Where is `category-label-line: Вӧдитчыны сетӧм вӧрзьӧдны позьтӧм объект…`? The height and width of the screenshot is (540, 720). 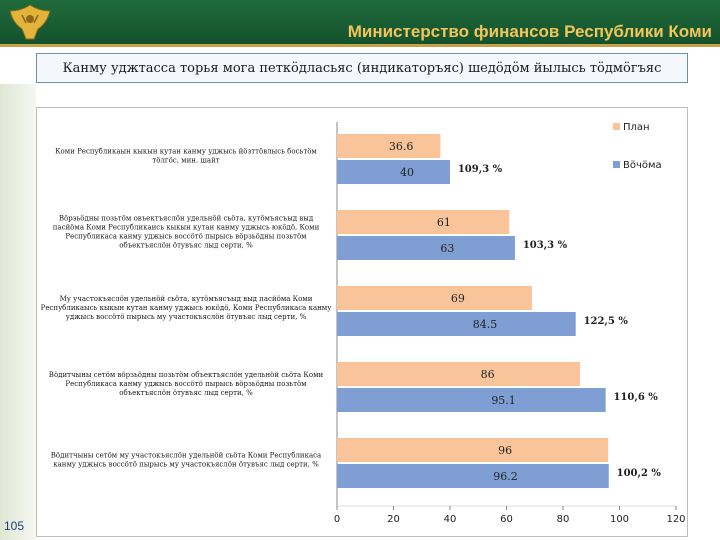 category-label-line: Вӧдитчыны сетӧм вӧрзьӧдны позьтӧм объект… is located at coordinates (186, 375).